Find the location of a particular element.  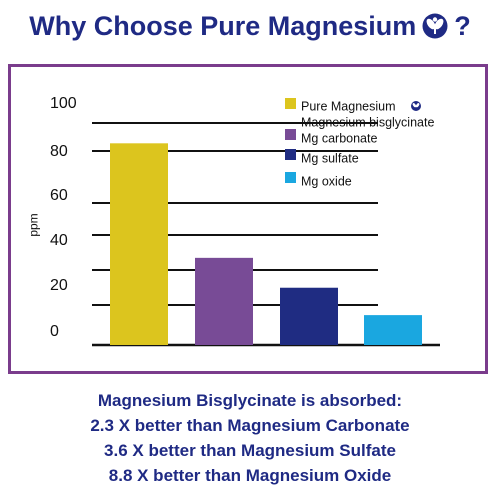

y-tick-label: 20 is located at coordinates (59, 285).